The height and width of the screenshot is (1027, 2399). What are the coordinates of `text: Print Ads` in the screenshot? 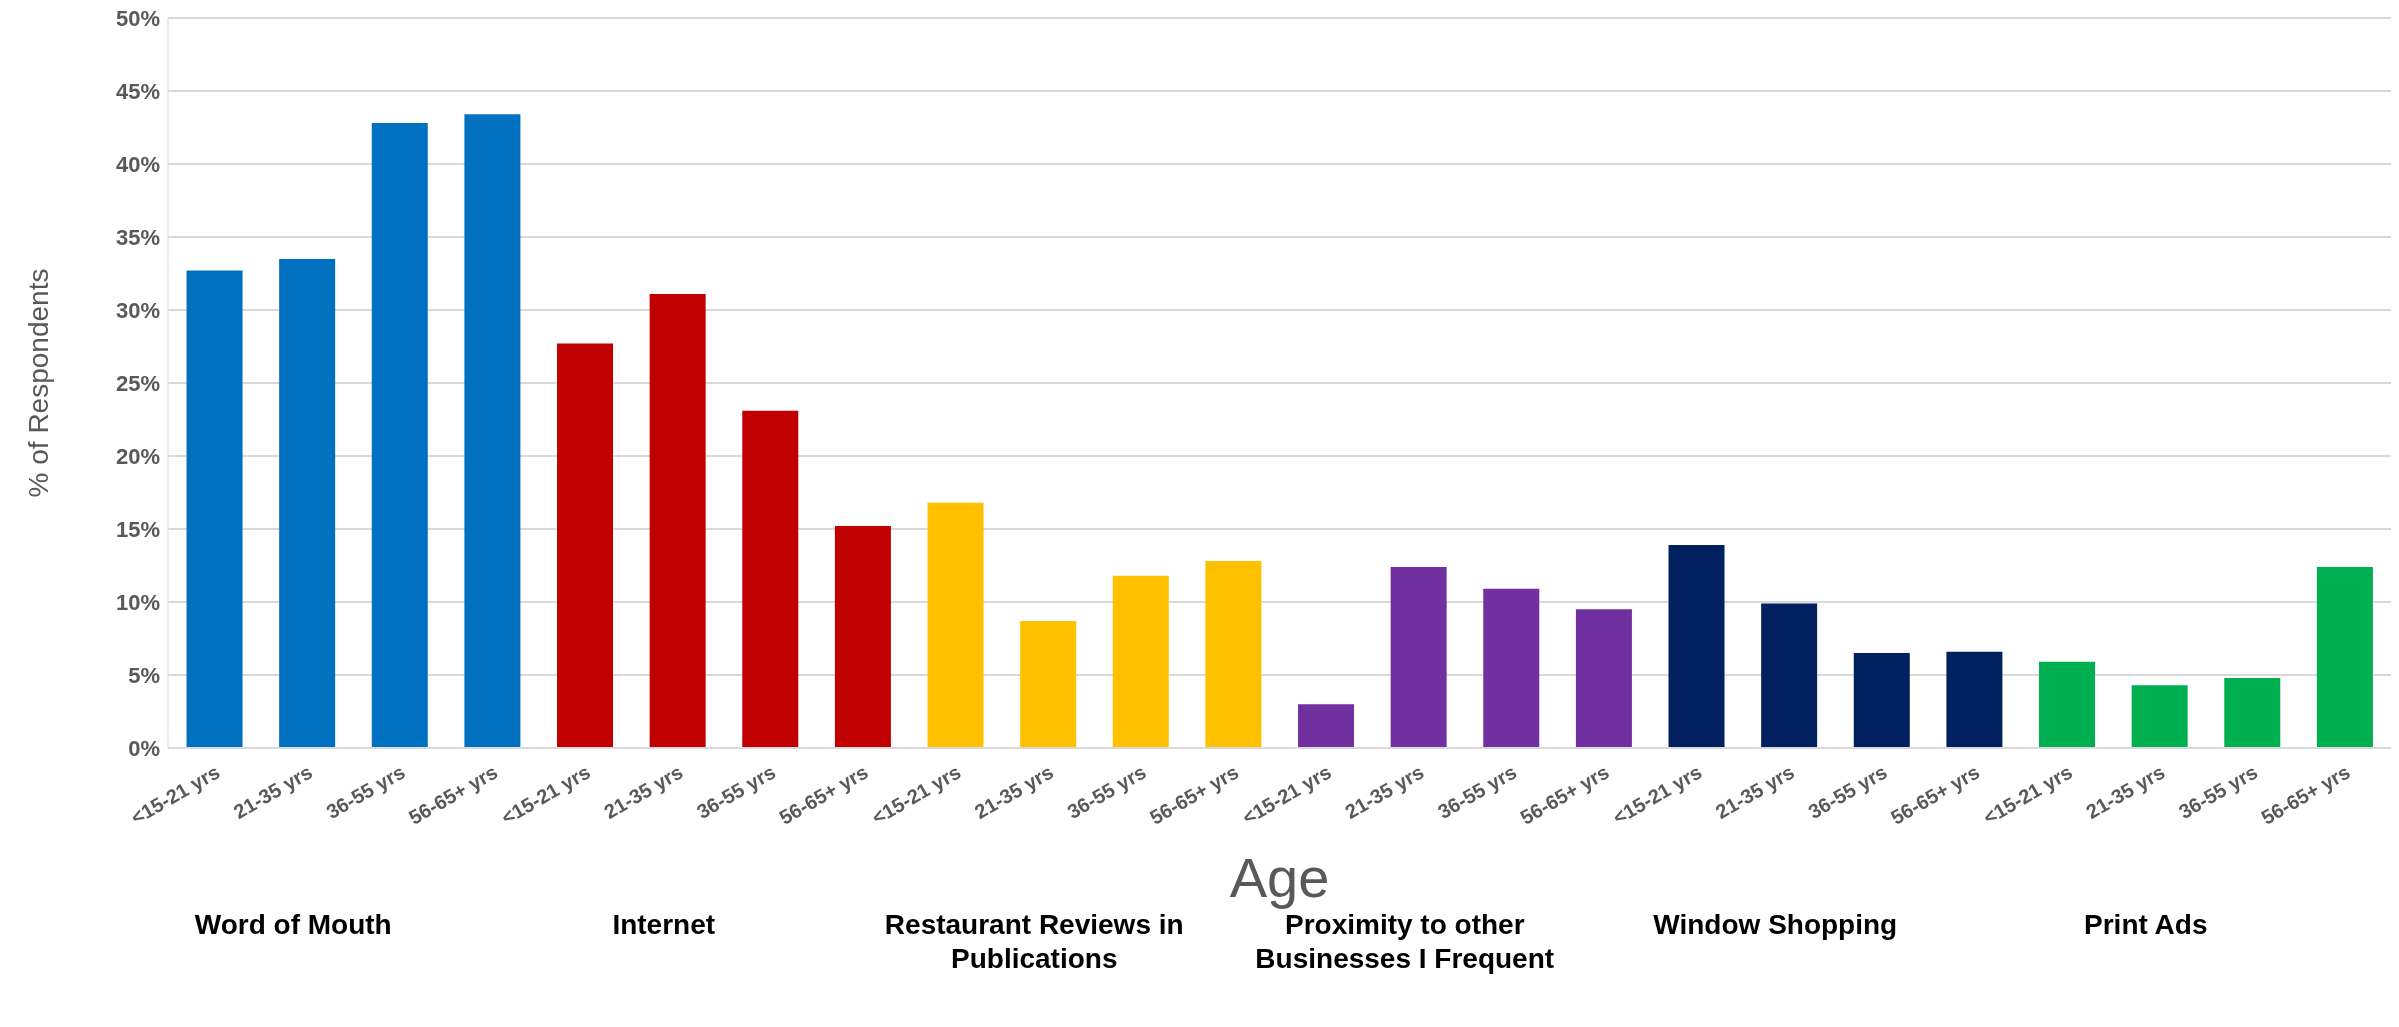 It's located at (2146, 925).